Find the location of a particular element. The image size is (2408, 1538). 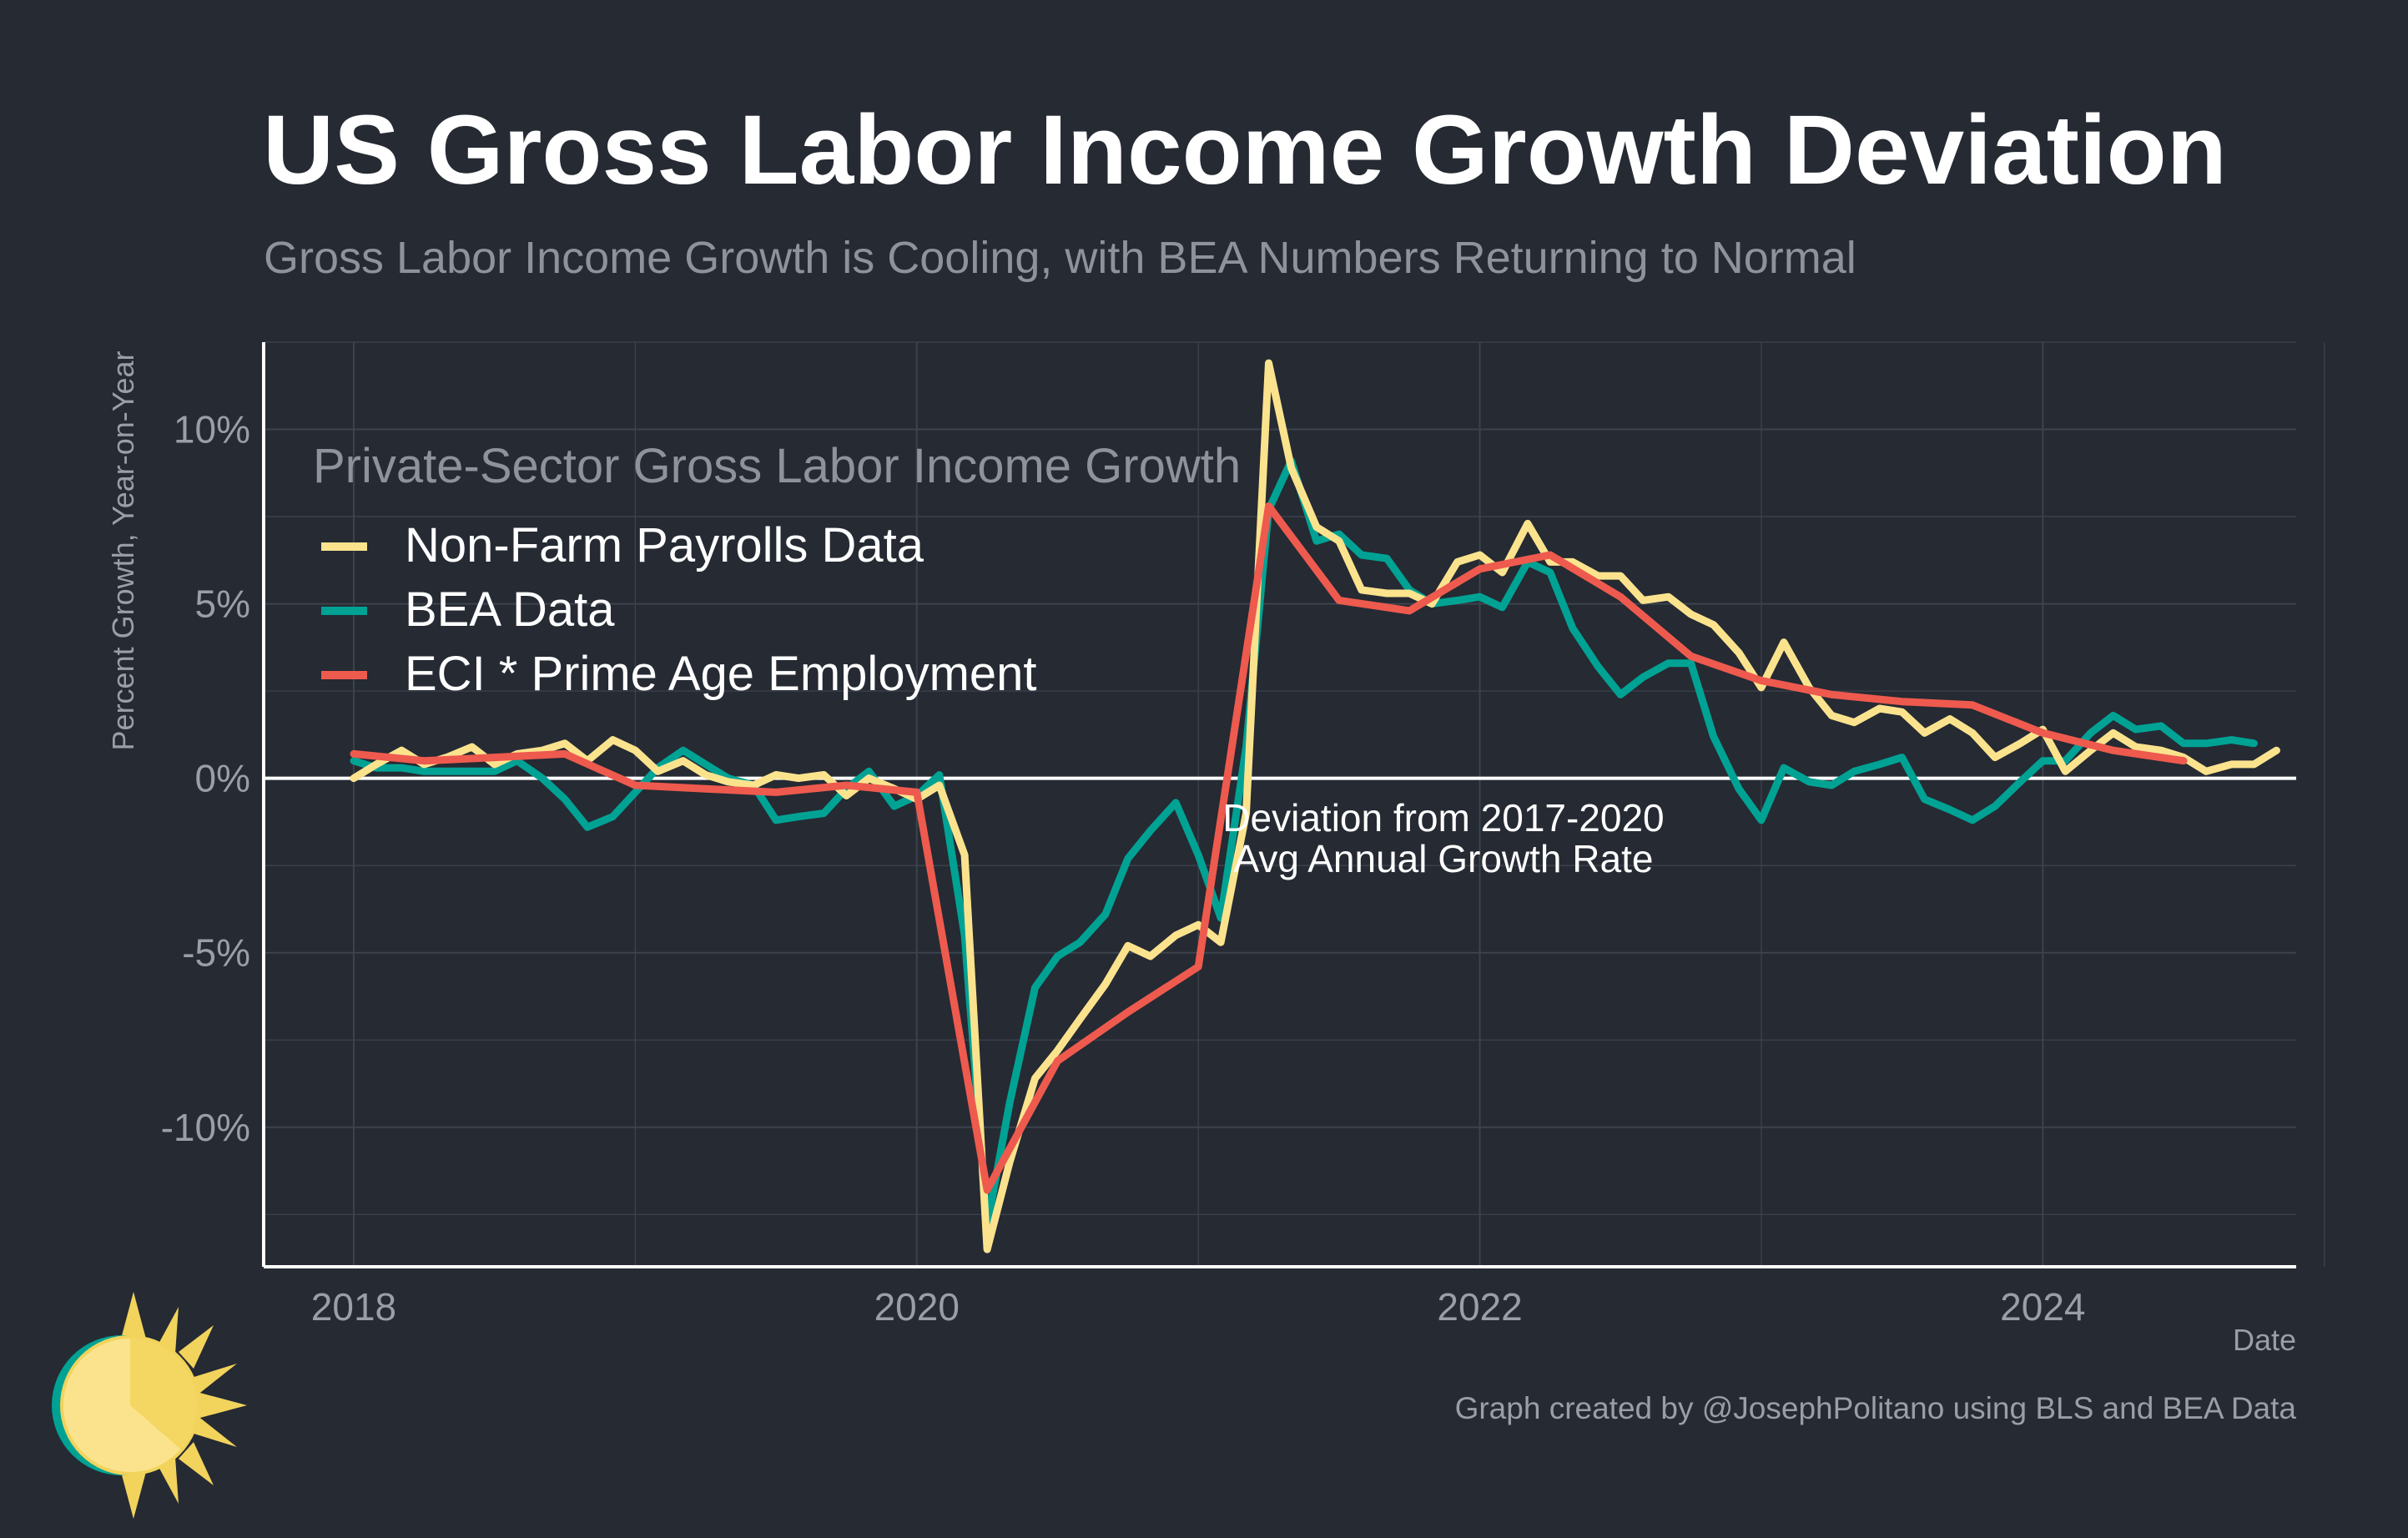

annotation-line-2: Avg Annual Growth Rate is located at coordinates (1444, 858).